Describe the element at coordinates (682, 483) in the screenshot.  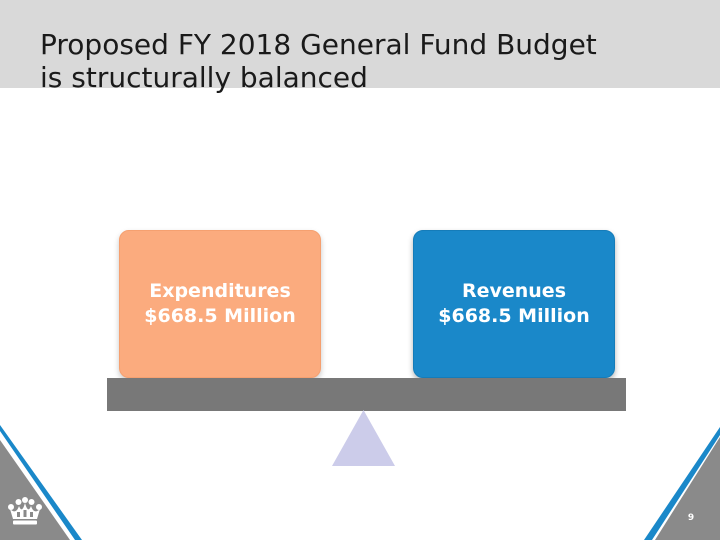
I see `bottom-right-corner` at that location.